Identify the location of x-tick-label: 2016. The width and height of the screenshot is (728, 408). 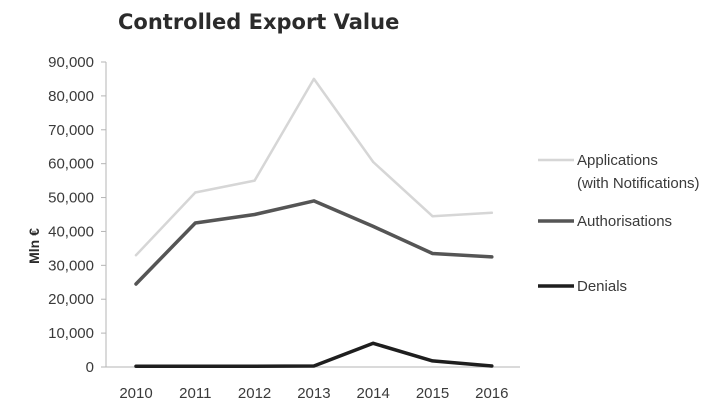
(491, 393).